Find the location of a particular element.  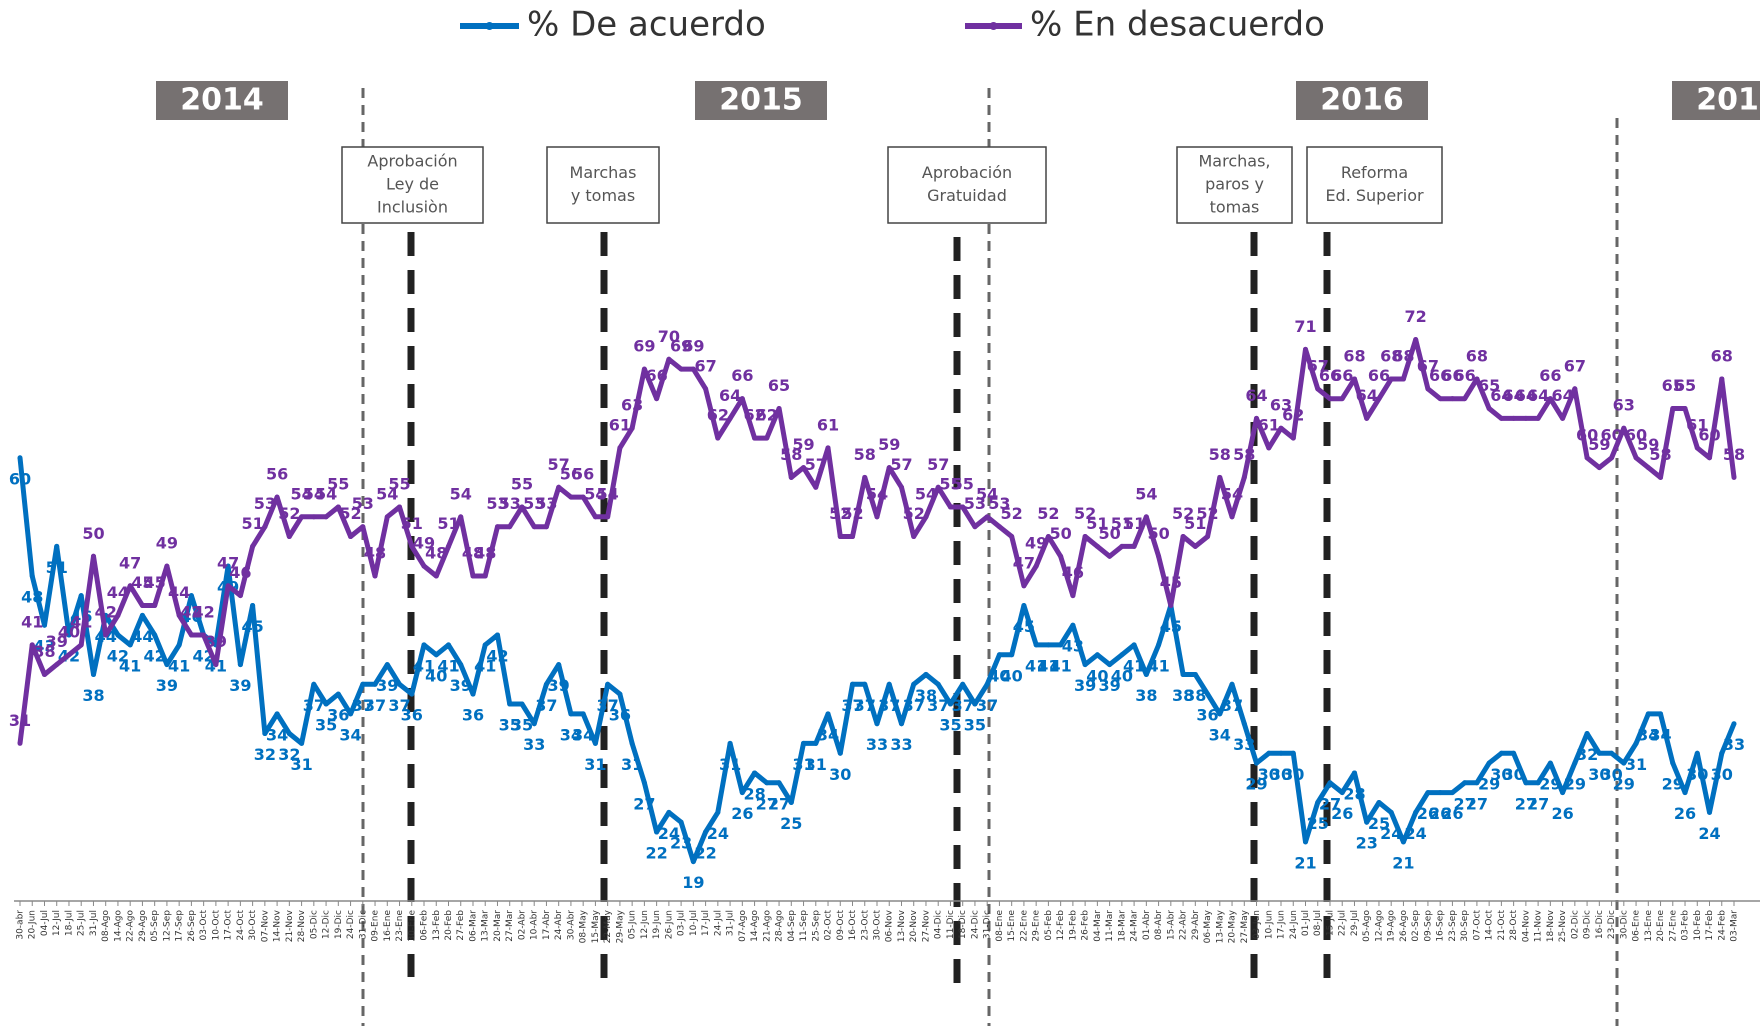

year-box is located at coordinates (761, 100).